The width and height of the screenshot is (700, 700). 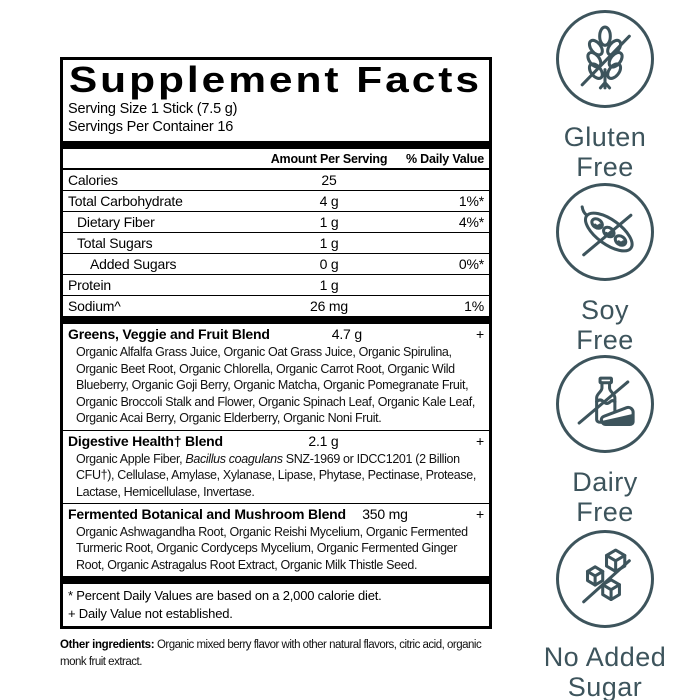 I want to click on column-header-row: Amount Per Serving % Daily Value, so click(x=276, y=159).